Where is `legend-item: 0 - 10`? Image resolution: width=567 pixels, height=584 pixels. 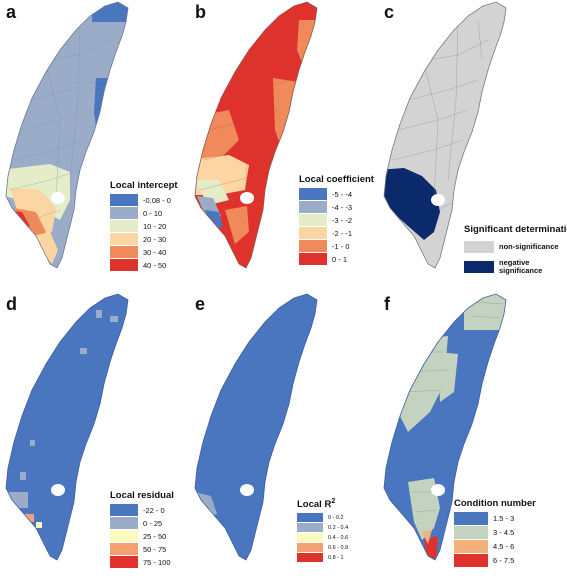 legend-item: 0 - 10 is located at coordinates (144, 213).